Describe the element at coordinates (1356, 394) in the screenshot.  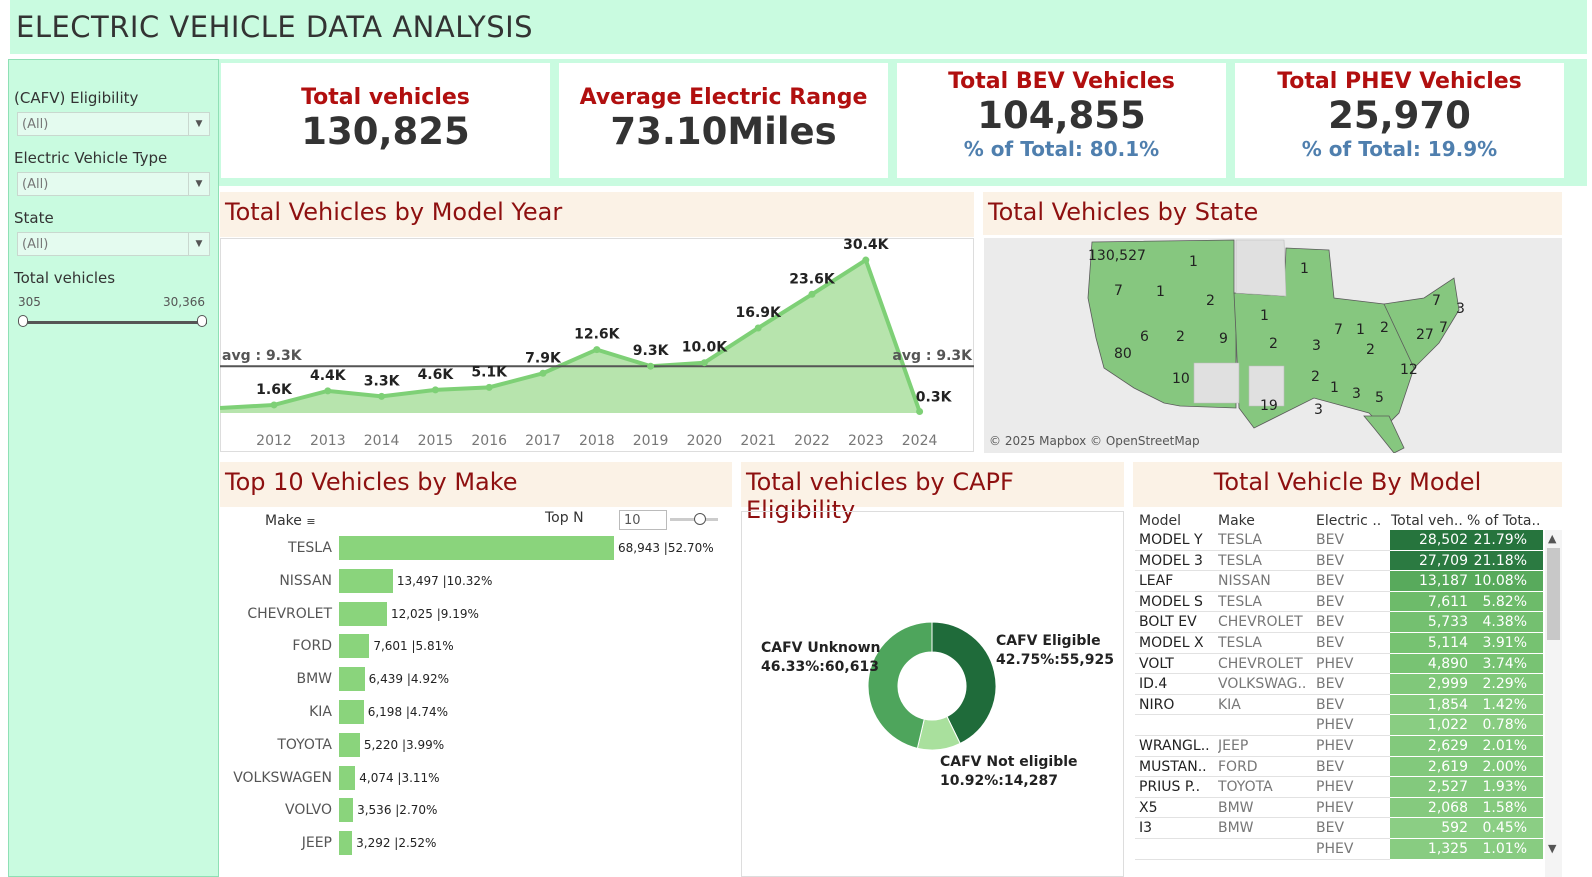
I see `map-value-label: 3` at that location.